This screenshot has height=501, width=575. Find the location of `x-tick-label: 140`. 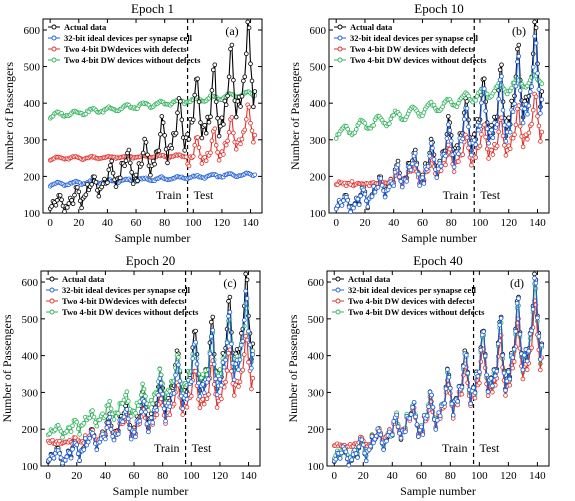

x-tick-label: 140 is located at coordinates (248, 476).